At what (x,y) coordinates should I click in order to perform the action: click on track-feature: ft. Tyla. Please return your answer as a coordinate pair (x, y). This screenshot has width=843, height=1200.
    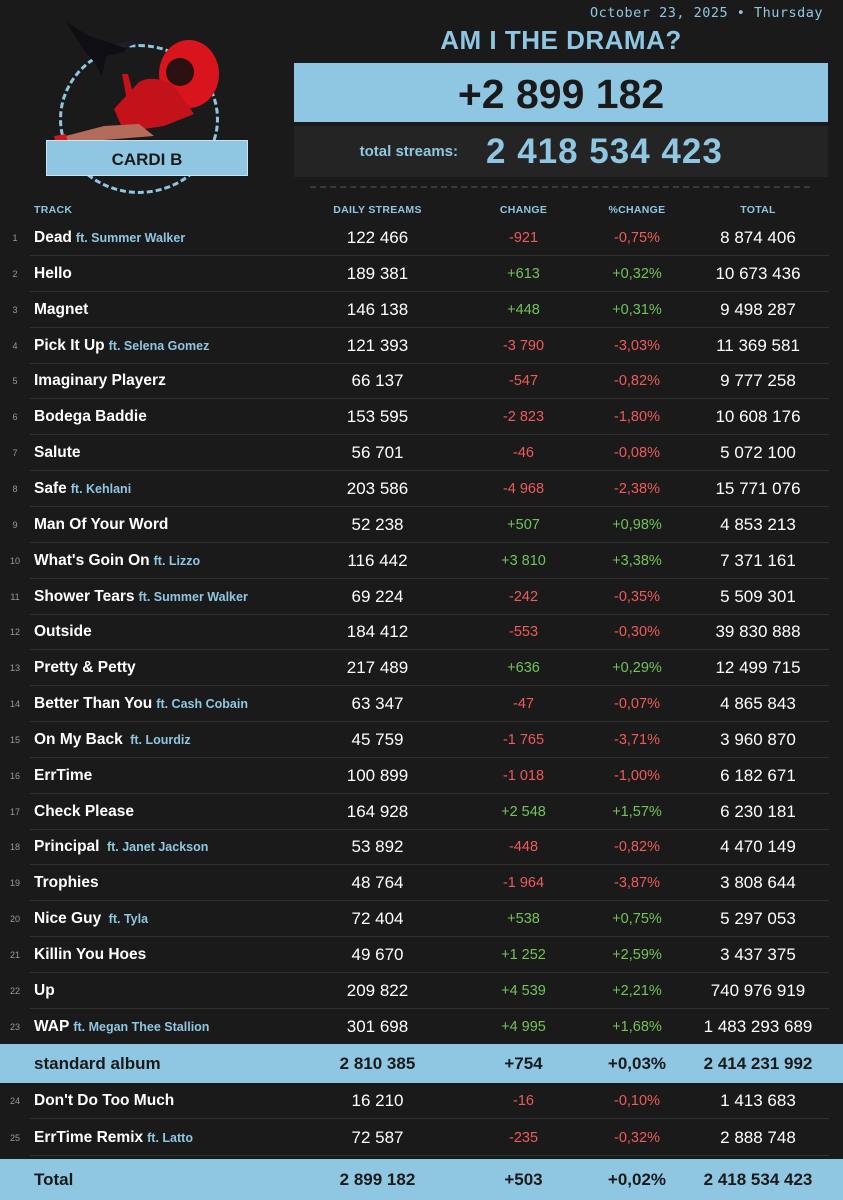
    Looking at the image, I should click on (127, 919).